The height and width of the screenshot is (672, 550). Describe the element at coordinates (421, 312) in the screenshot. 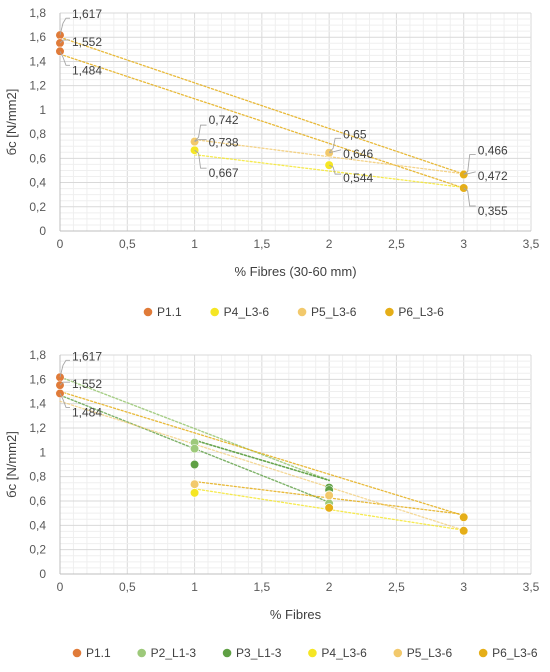

I see `legend-label: P6_L3-6` at that location.